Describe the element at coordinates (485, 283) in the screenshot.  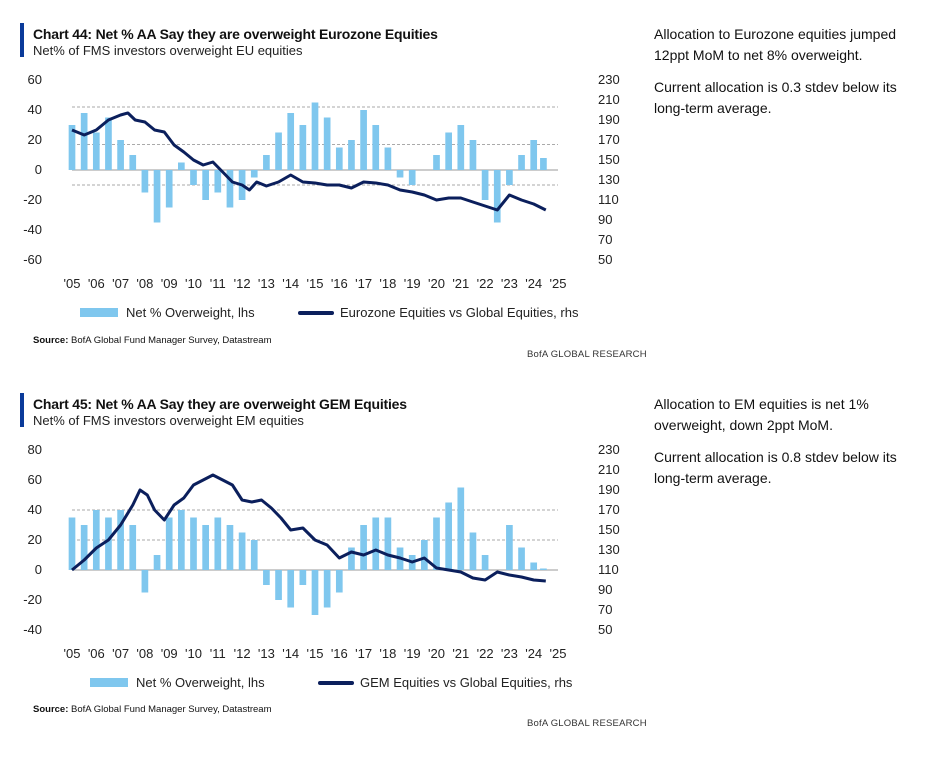
I see `x-tick: '22` at that location.